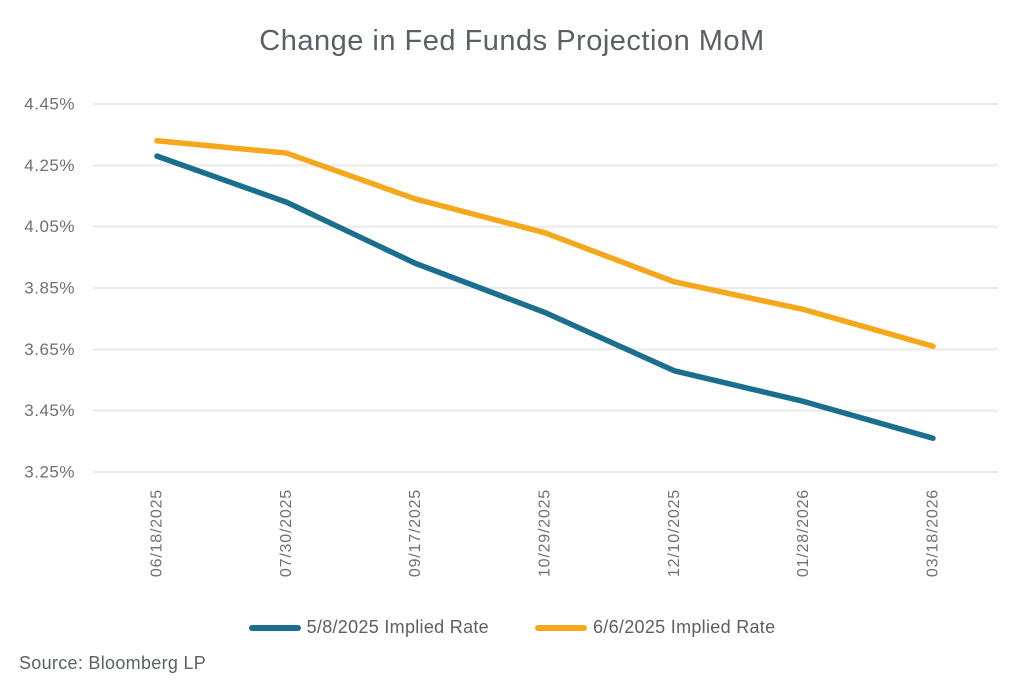  I want to click on y-axis-tick-label: 3.25%, so click(49, 472).